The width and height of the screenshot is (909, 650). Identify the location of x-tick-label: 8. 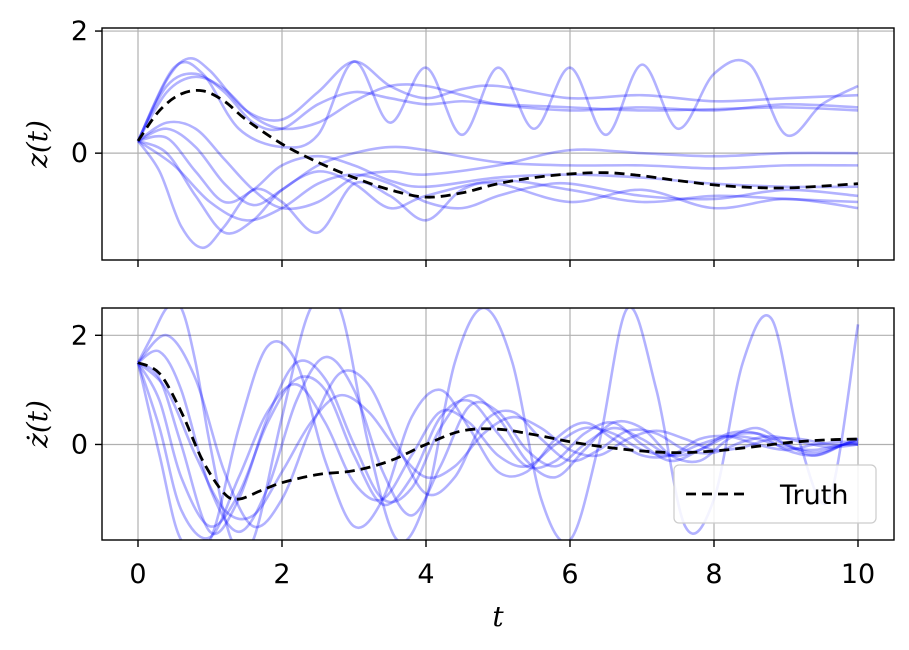
(713, 574).